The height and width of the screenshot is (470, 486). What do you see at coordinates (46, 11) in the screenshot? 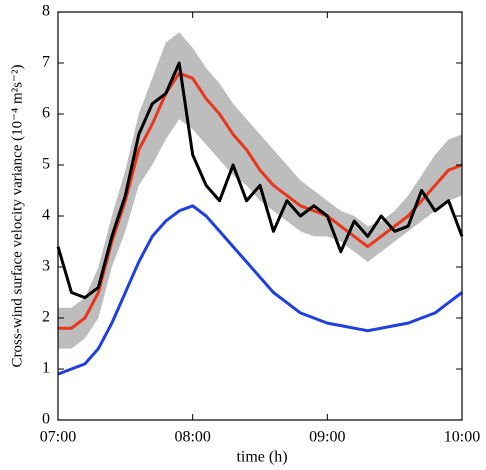
I see `y-tick-label: 8` at bounding box center [46, 11].